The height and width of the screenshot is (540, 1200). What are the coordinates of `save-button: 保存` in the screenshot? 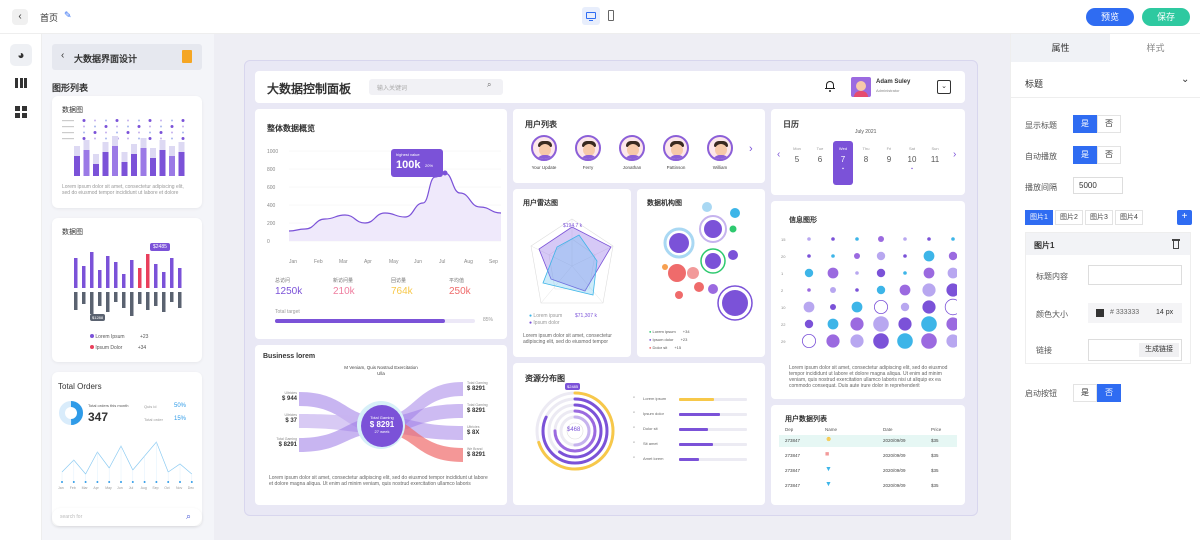 It's located at (1166, 17).